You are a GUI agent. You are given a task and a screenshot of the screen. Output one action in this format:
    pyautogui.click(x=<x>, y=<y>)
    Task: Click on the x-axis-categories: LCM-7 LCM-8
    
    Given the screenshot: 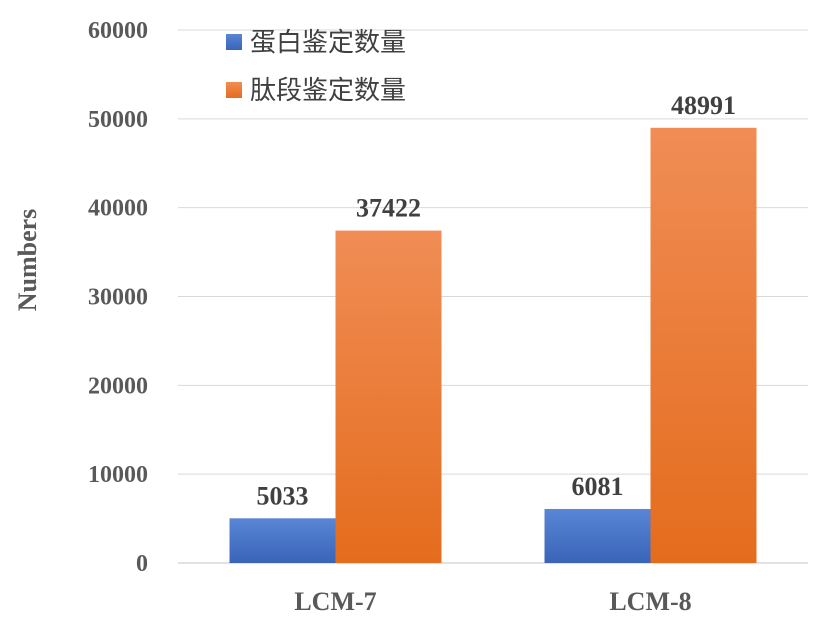 What is the action you would take?
    pyautogui.click(x=492, y=601)
    